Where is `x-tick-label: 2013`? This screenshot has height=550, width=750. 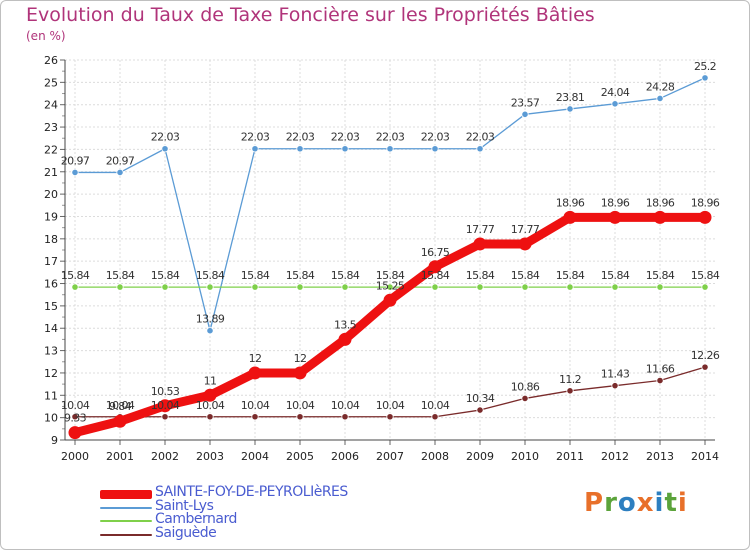
x-tick-label: 2013 is located at coordinates (660, 456).